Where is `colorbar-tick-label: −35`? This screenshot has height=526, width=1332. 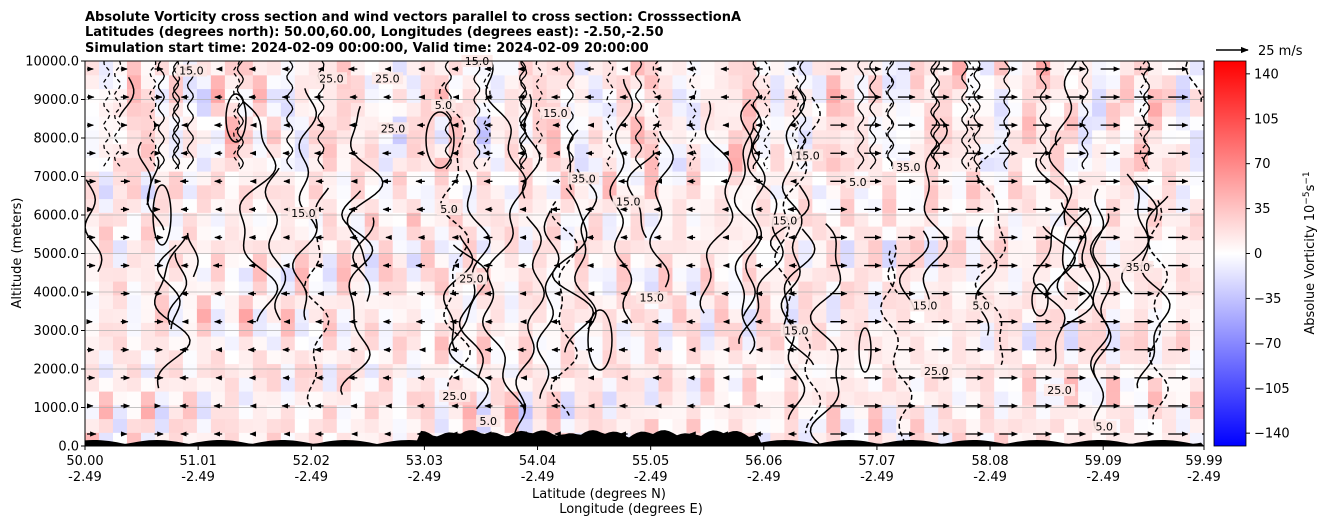 colorbar-tick-label: −35 is located at coordinates (1267, 299).